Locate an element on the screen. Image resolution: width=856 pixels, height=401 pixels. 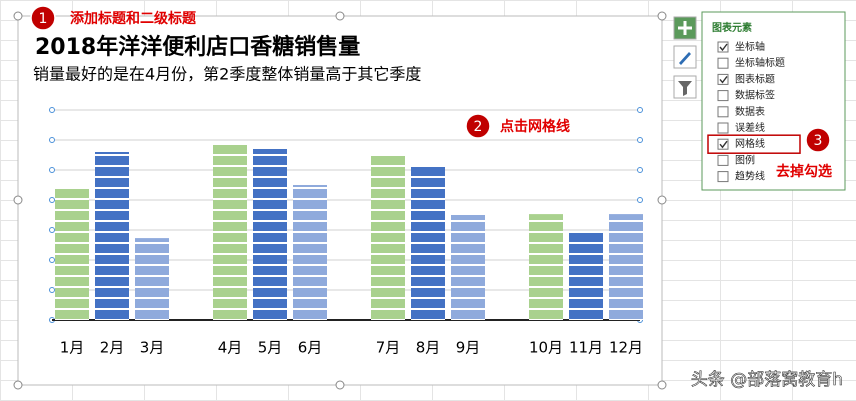
step-text: 添加标题和二级标题 is located at coordinates (133, 18).